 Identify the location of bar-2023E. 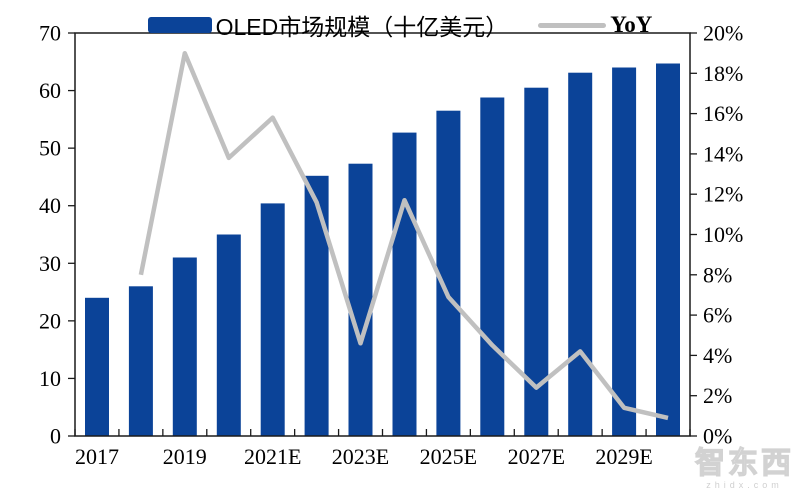
(360, 299).